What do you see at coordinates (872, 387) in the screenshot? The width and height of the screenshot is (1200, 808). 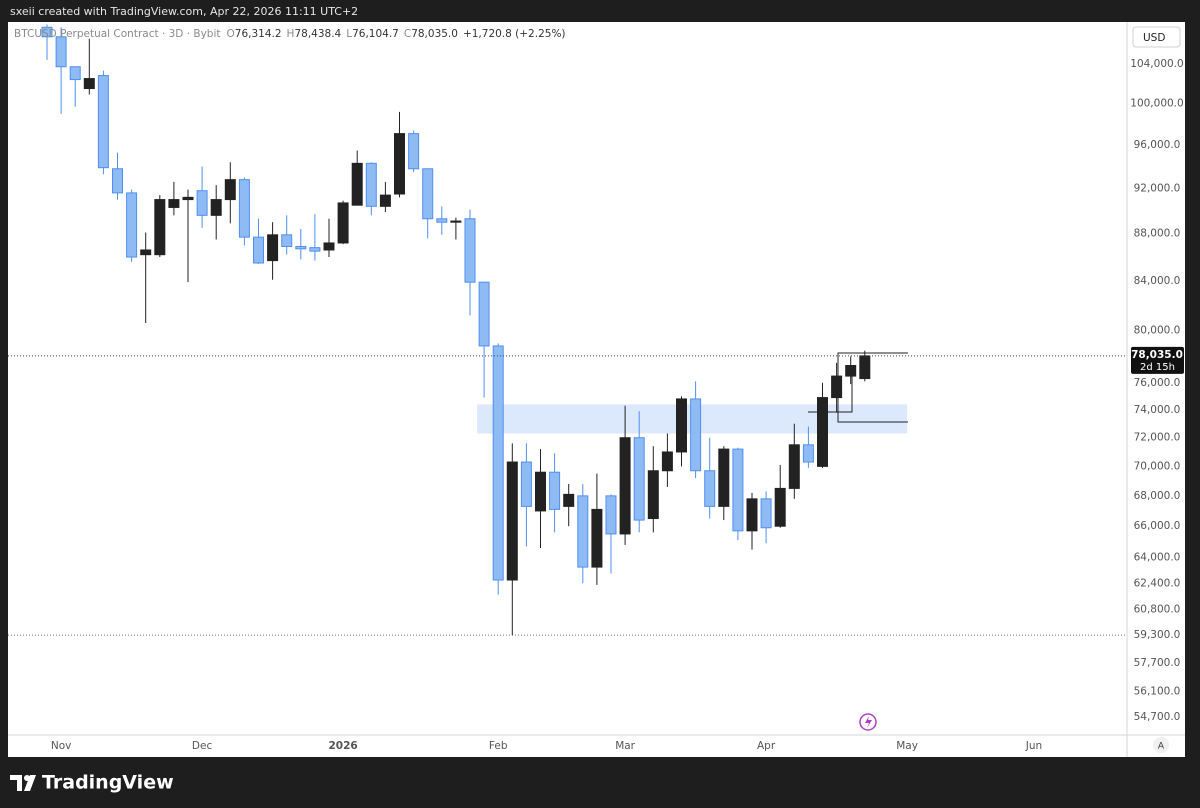 I see `drawing-box` at bounding box center [872, 387].